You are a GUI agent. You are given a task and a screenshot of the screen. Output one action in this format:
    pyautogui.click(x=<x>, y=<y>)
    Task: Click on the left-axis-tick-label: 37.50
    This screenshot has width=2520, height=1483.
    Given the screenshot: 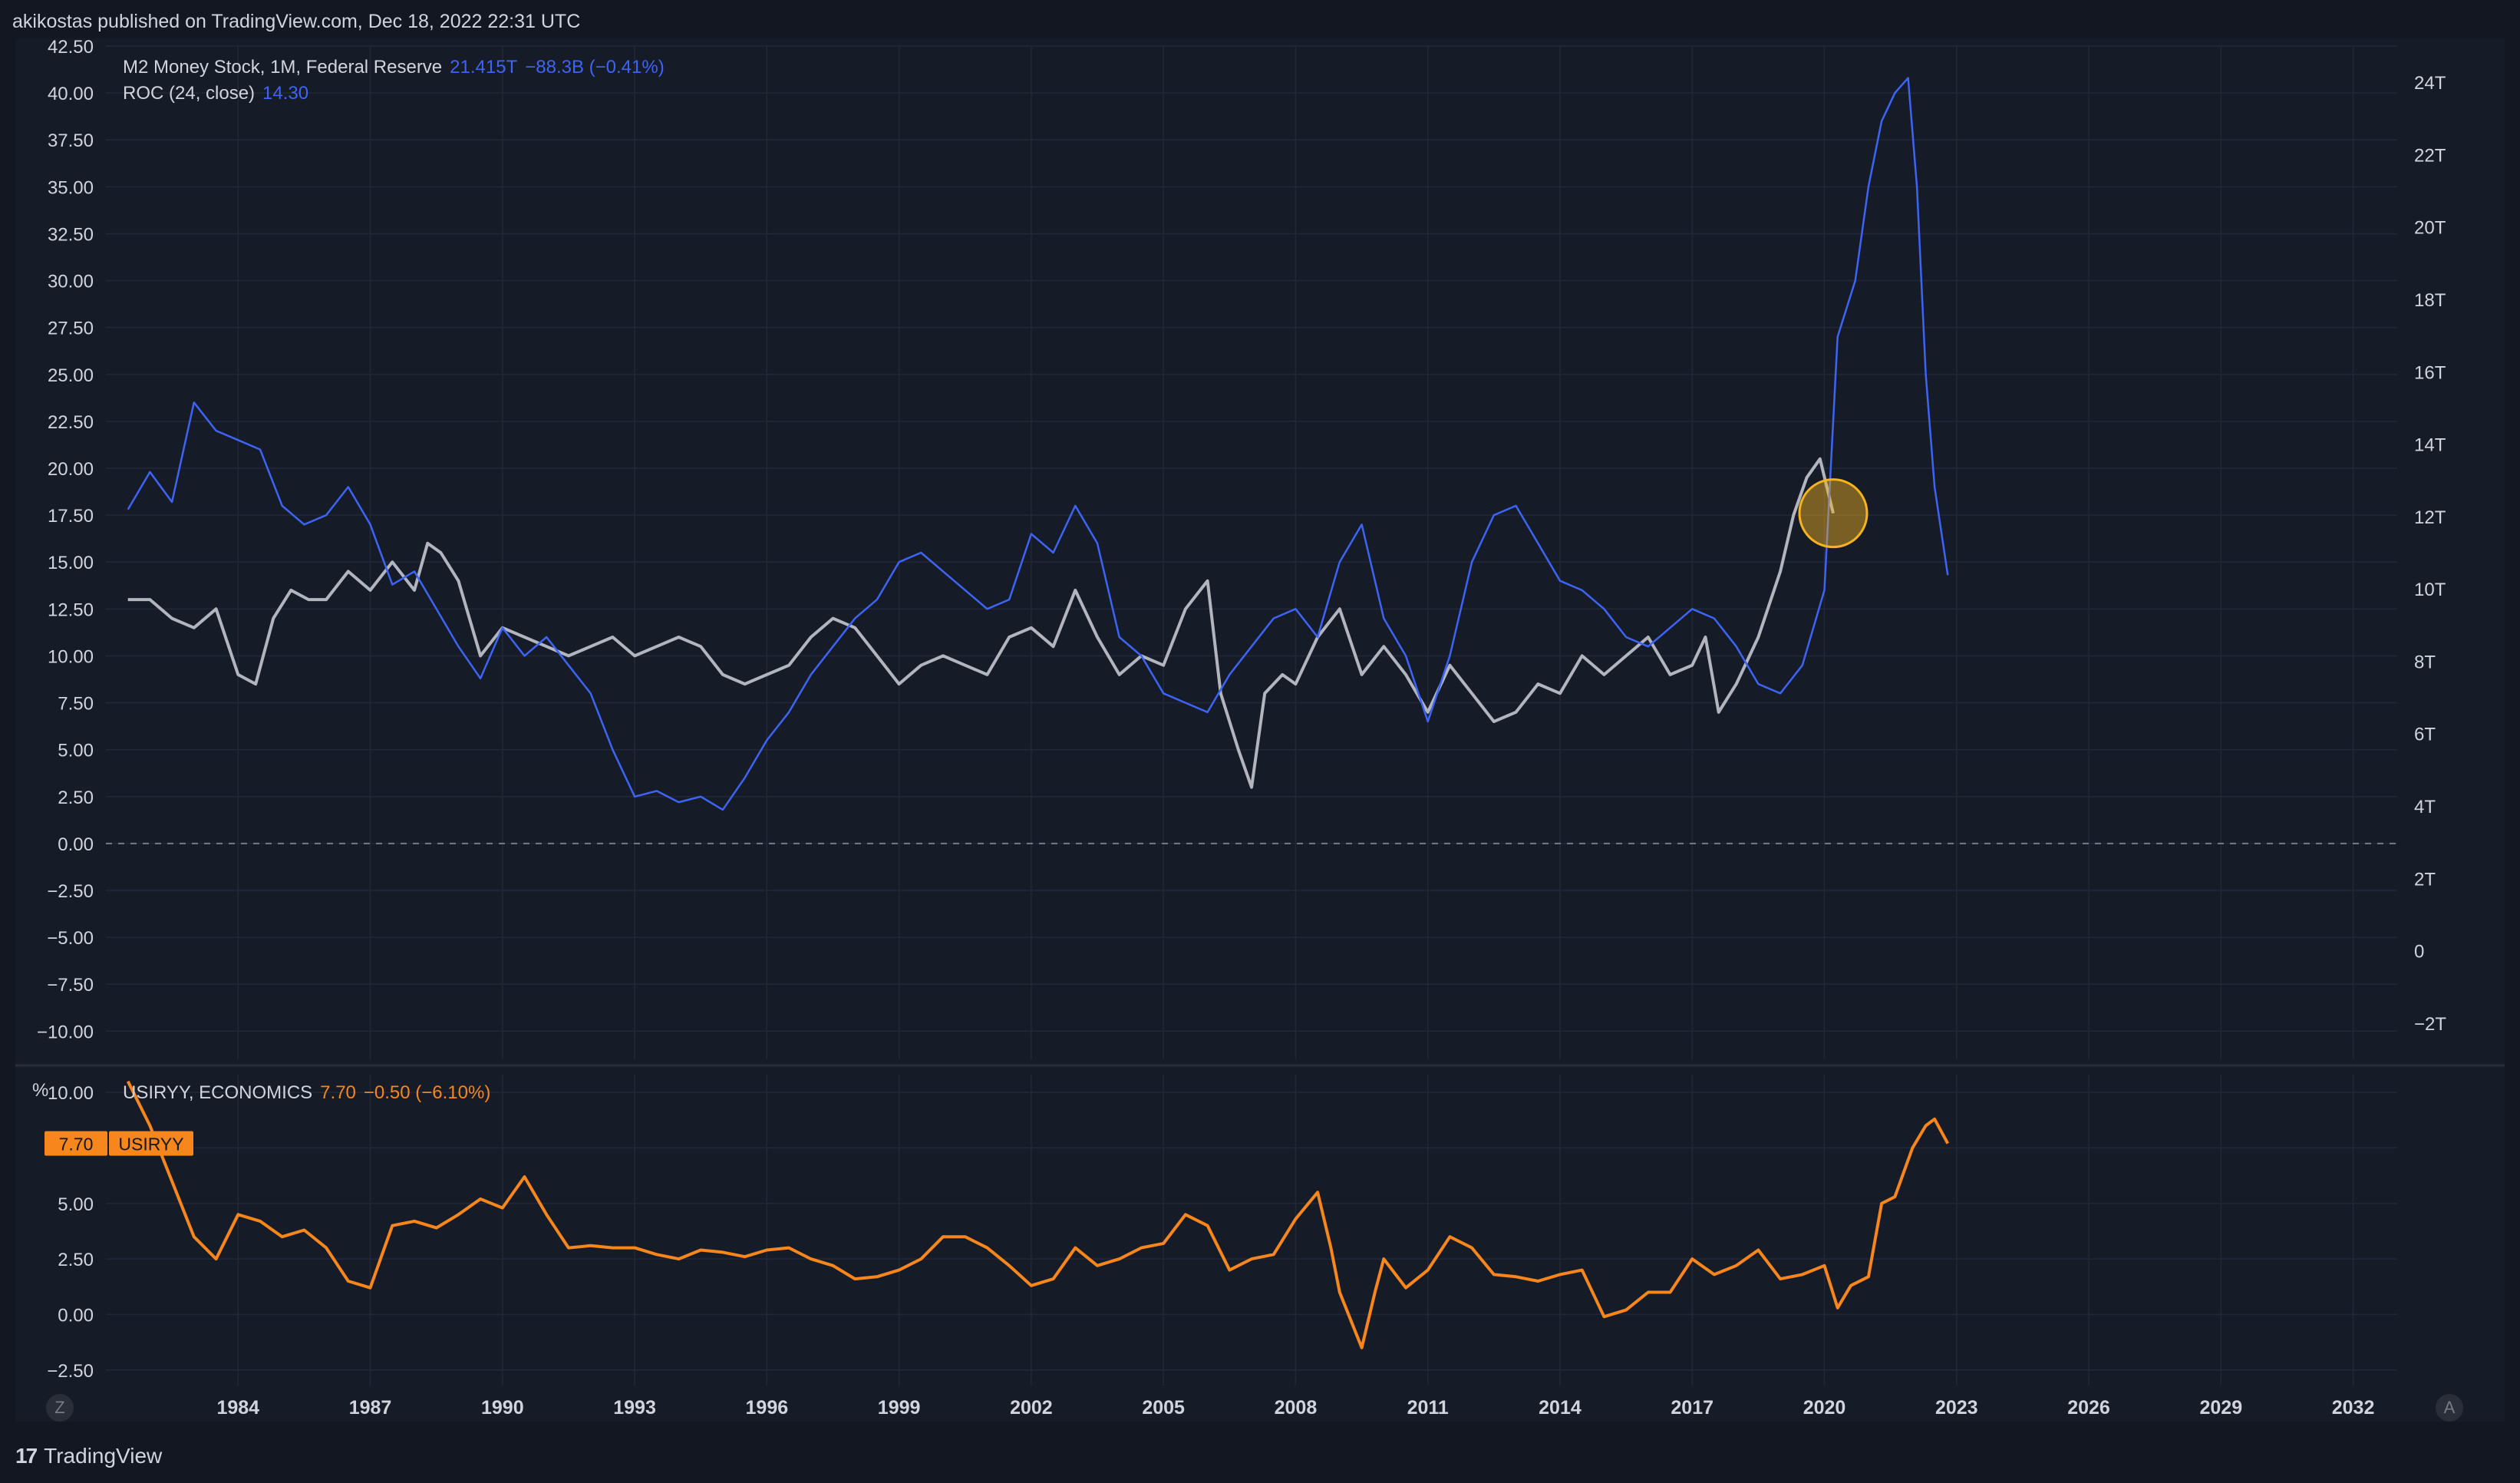 What is the action you would take?
    pyautogui.click(x=71, y=140)
    